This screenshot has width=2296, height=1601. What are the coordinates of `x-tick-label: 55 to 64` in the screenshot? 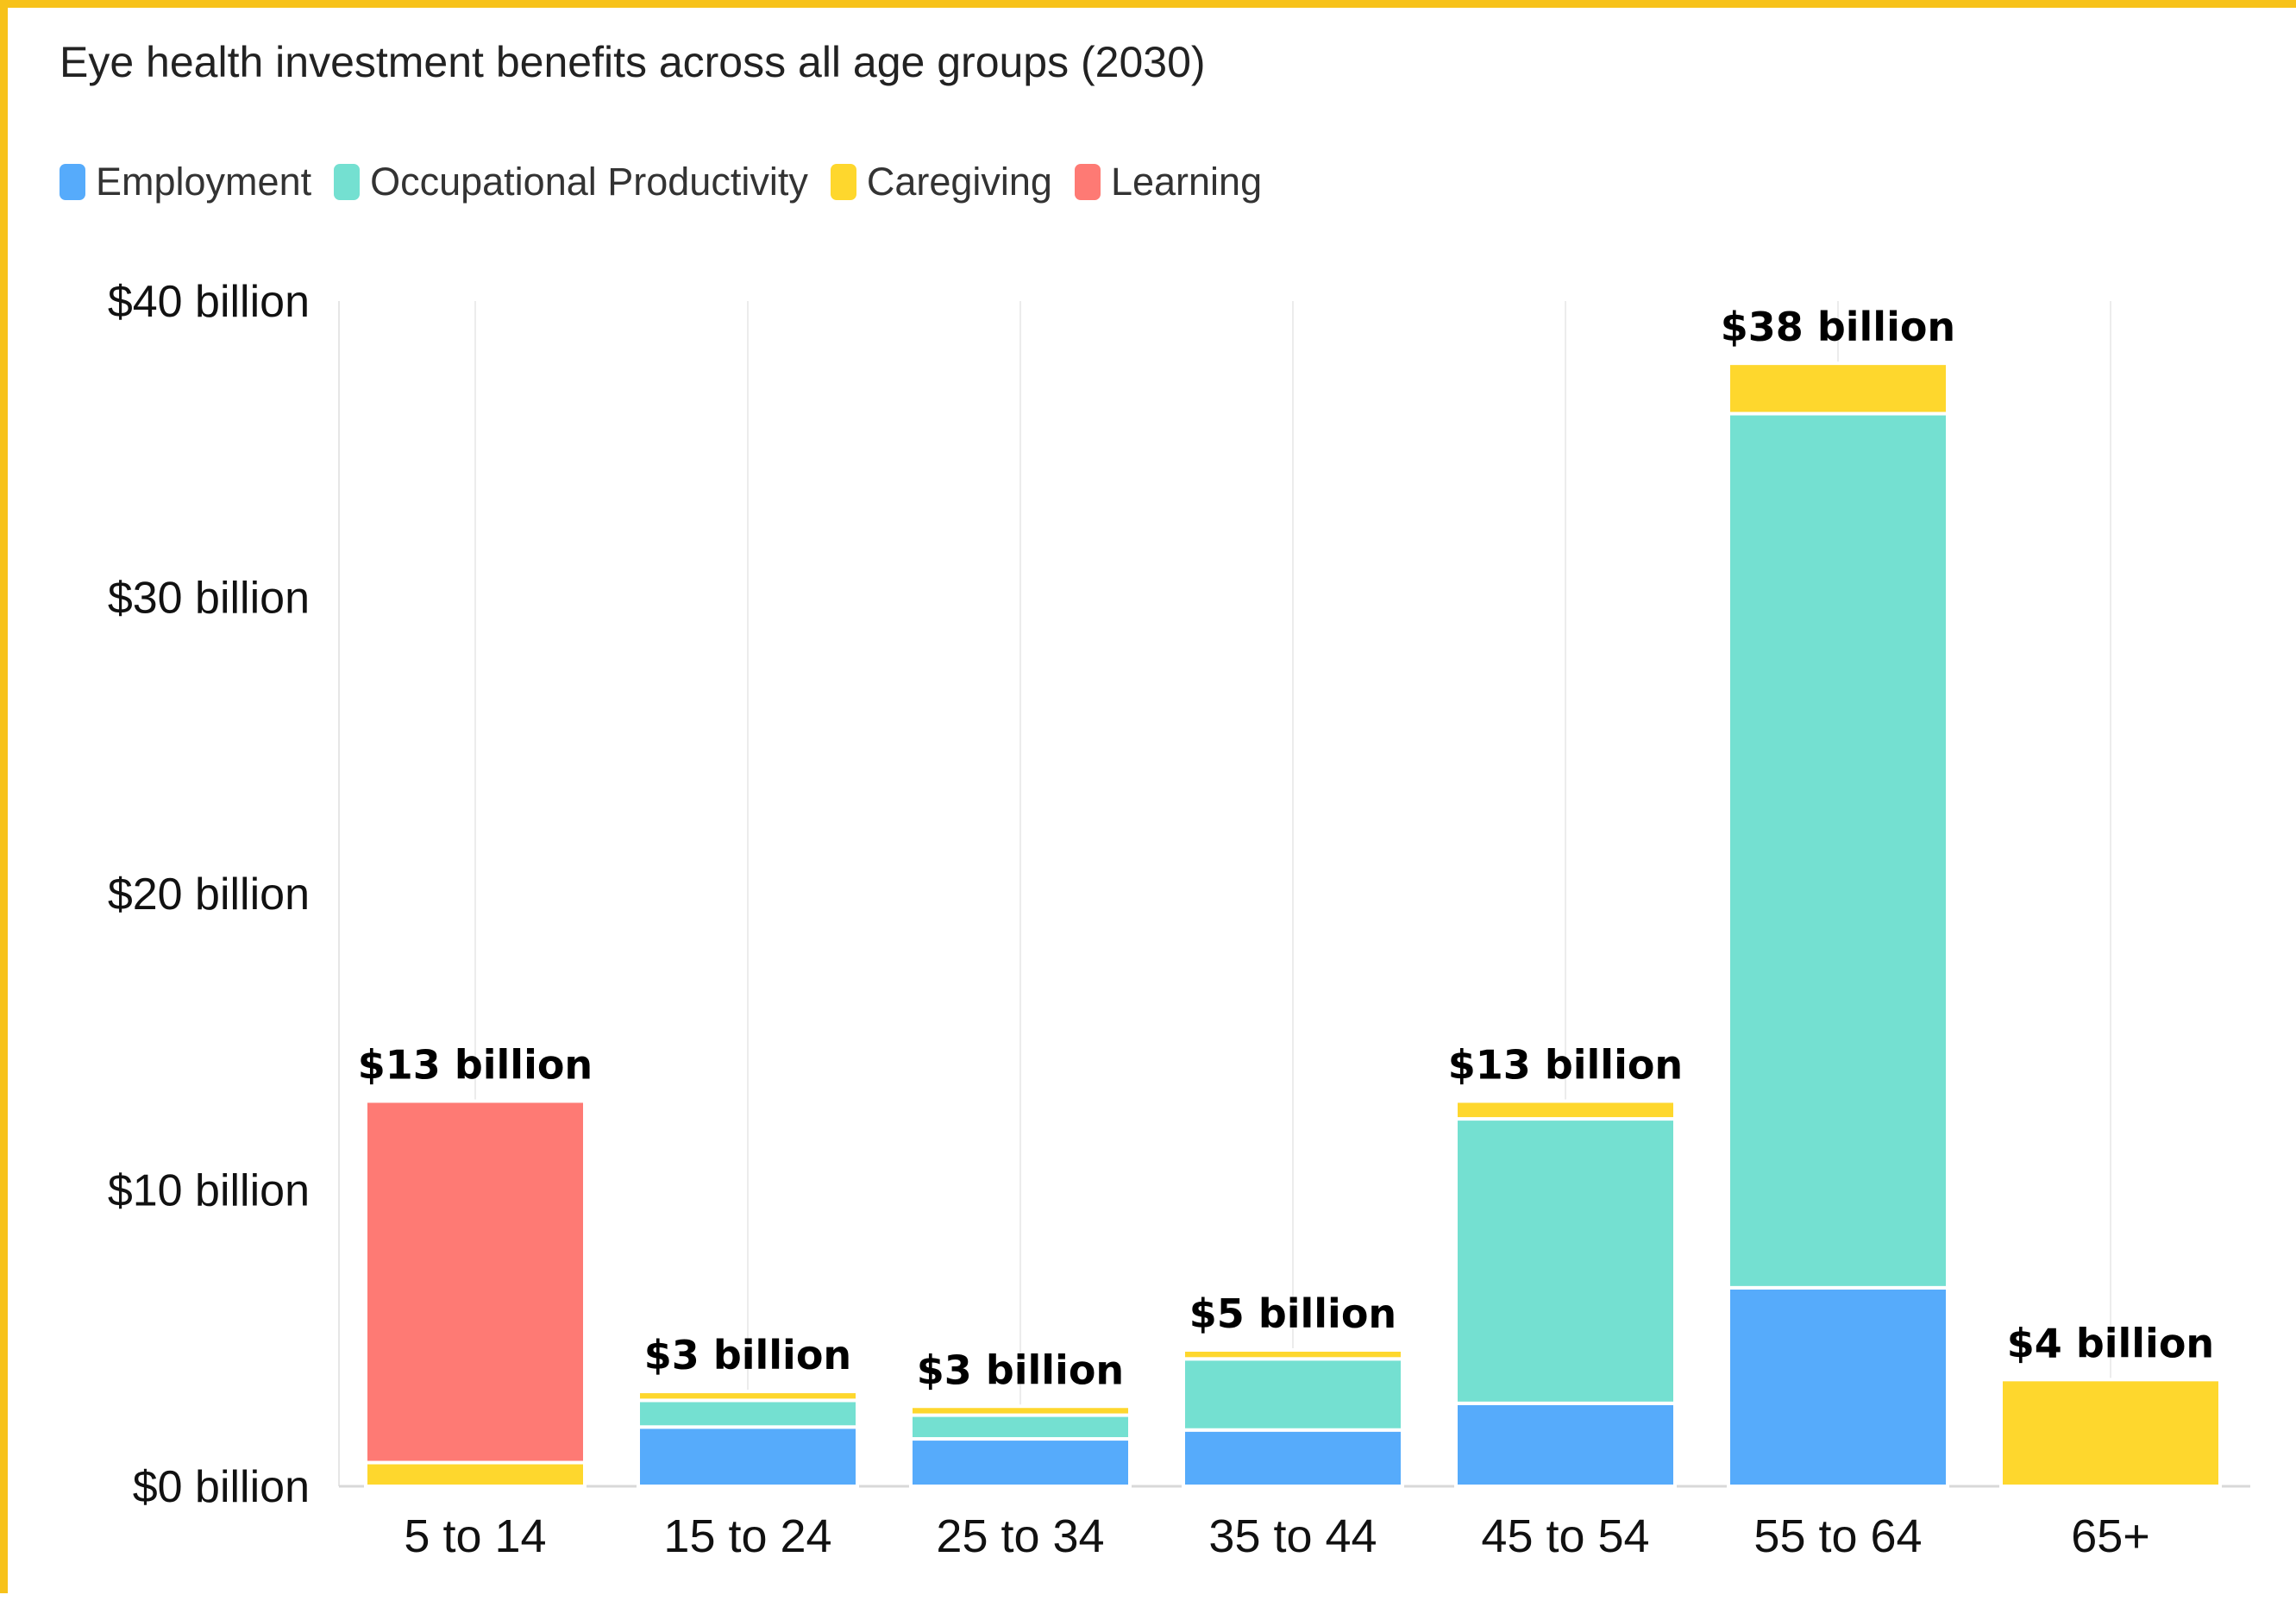 It's located at (1837, 1536).